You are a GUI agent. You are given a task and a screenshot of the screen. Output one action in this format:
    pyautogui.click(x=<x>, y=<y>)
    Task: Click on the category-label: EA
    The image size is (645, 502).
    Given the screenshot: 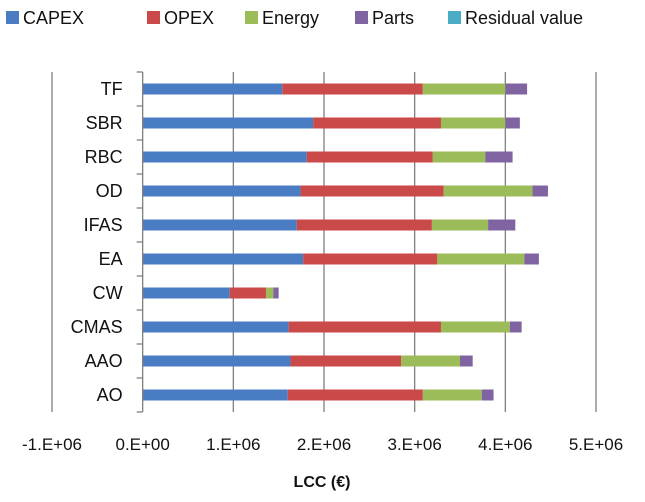 What is the action you would take?
    pyautogui.click(x=111, y=259)
    